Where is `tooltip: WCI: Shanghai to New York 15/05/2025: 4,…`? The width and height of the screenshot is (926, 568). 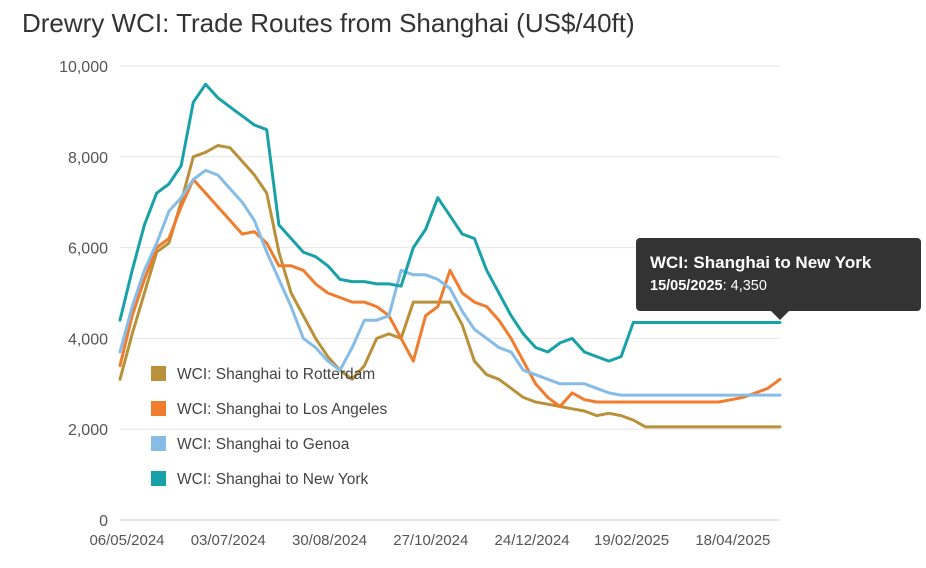 tooltip: WCI: Shanghai to New York 15/05/2025: 4,… is located at coordinates (778, 274).